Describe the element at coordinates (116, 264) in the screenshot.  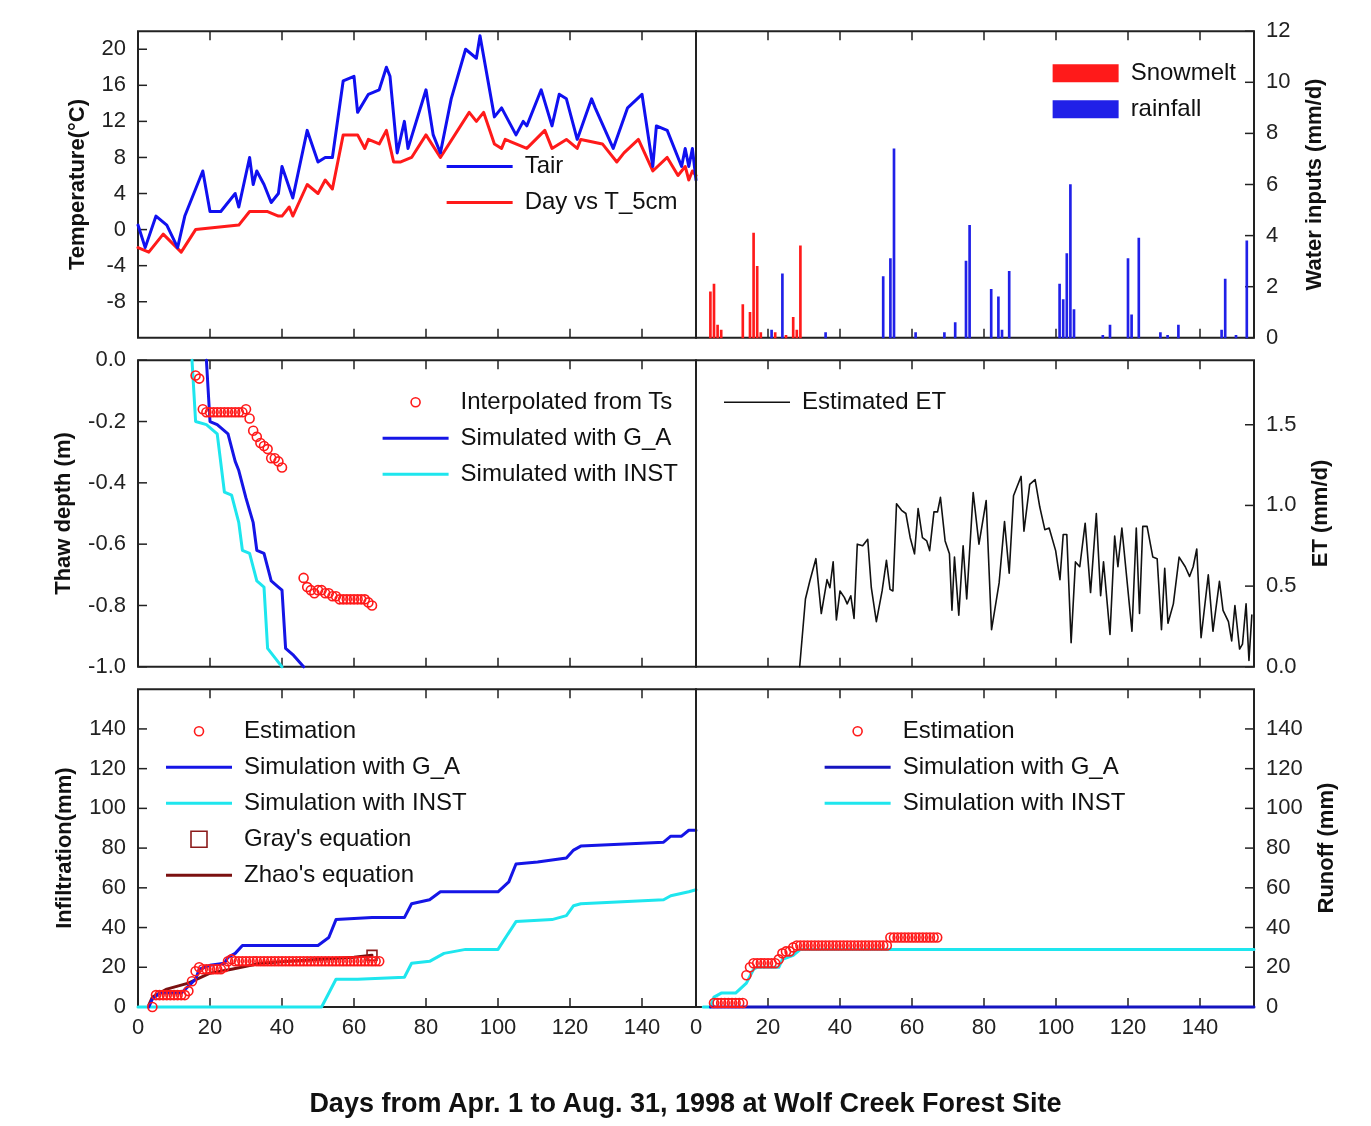
I see `y-tick-label: -4` at that location.